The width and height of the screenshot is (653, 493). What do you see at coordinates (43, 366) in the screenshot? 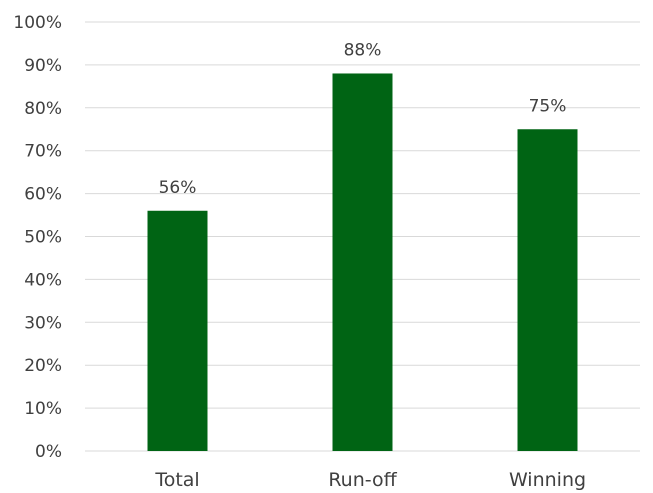
I see `y-tick-label: 20%` at bounding box center [43, 366].